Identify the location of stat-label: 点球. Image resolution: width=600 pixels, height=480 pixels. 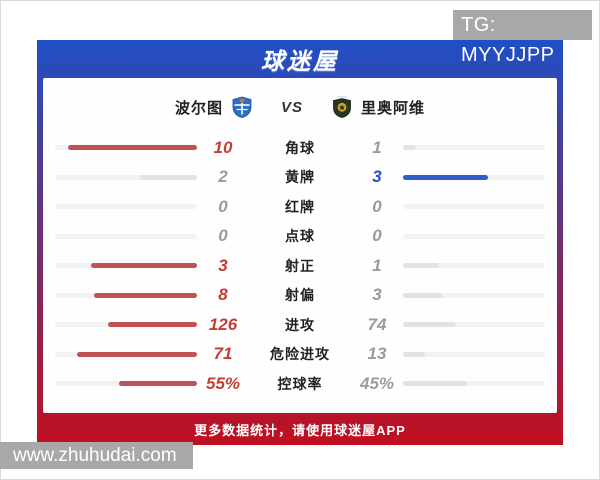
(300, 236).